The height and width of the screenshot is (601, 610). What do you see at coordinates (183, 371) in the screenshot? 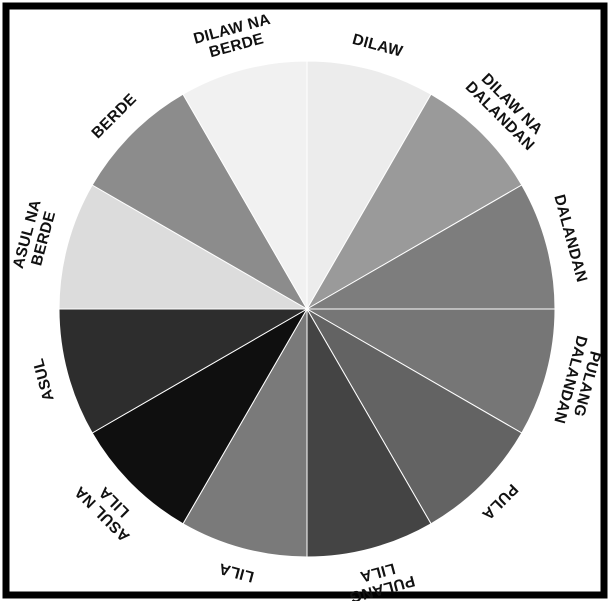
I see `slice-asul` at bounding box center [183, 371].